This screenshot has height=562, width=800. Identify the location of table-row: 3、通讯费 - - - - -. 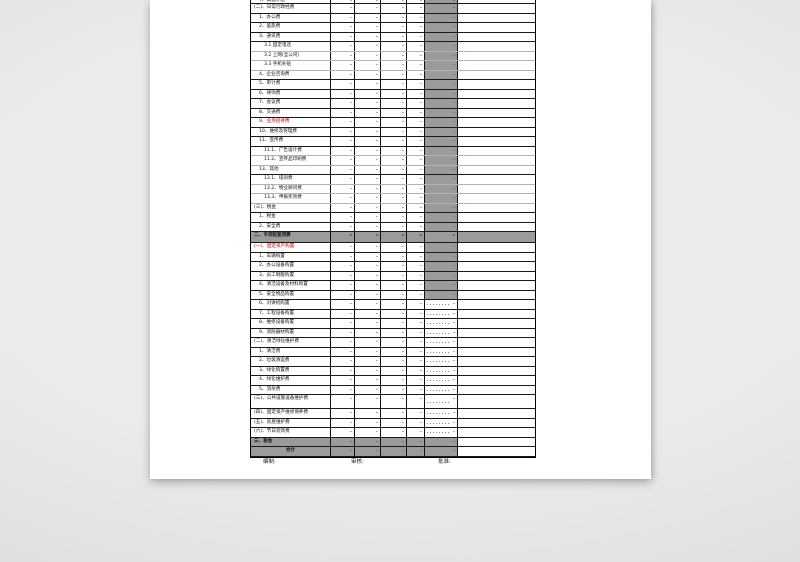
(393, 37).